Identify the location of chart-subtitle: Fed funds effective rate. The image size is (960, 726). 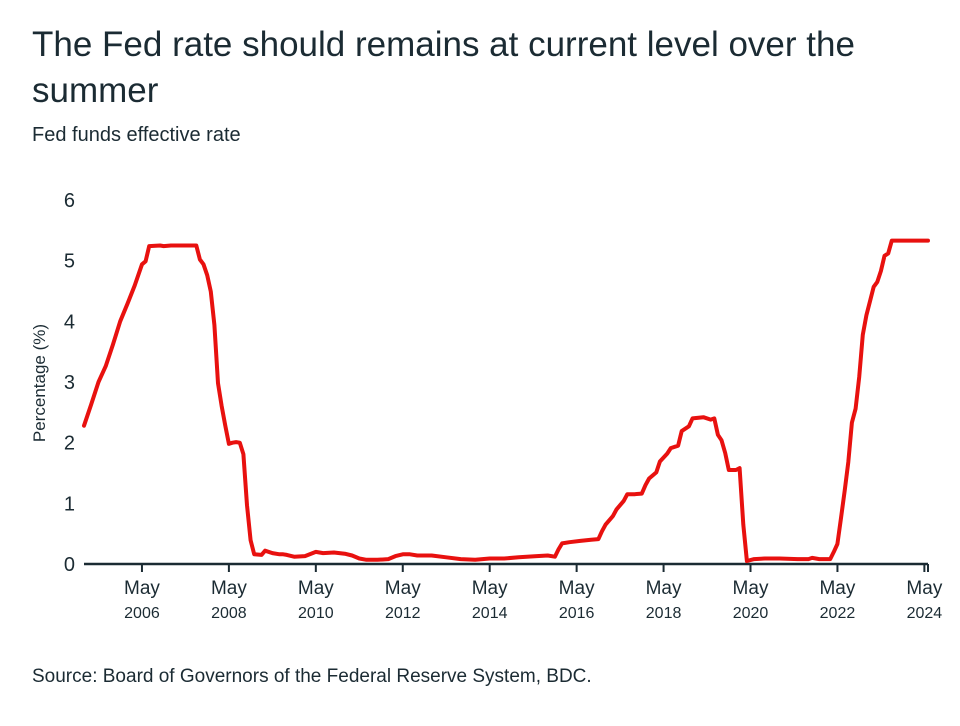
(136, 135).